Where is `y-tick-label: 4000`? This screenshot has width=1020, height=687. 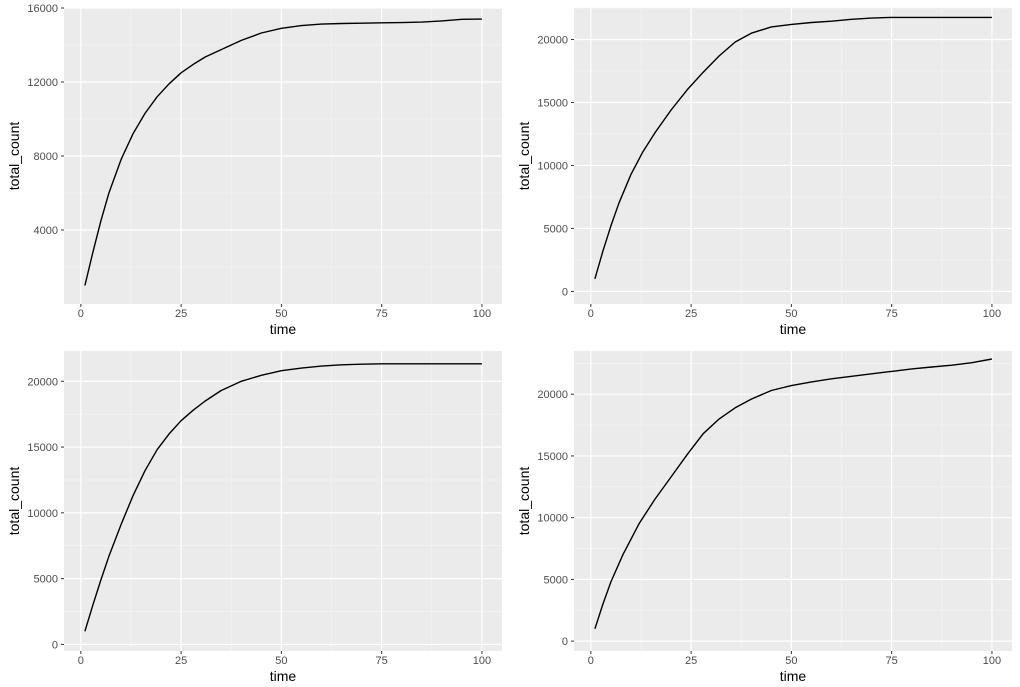
y-tick-label: 4000 is located at coordinates (46, 231).